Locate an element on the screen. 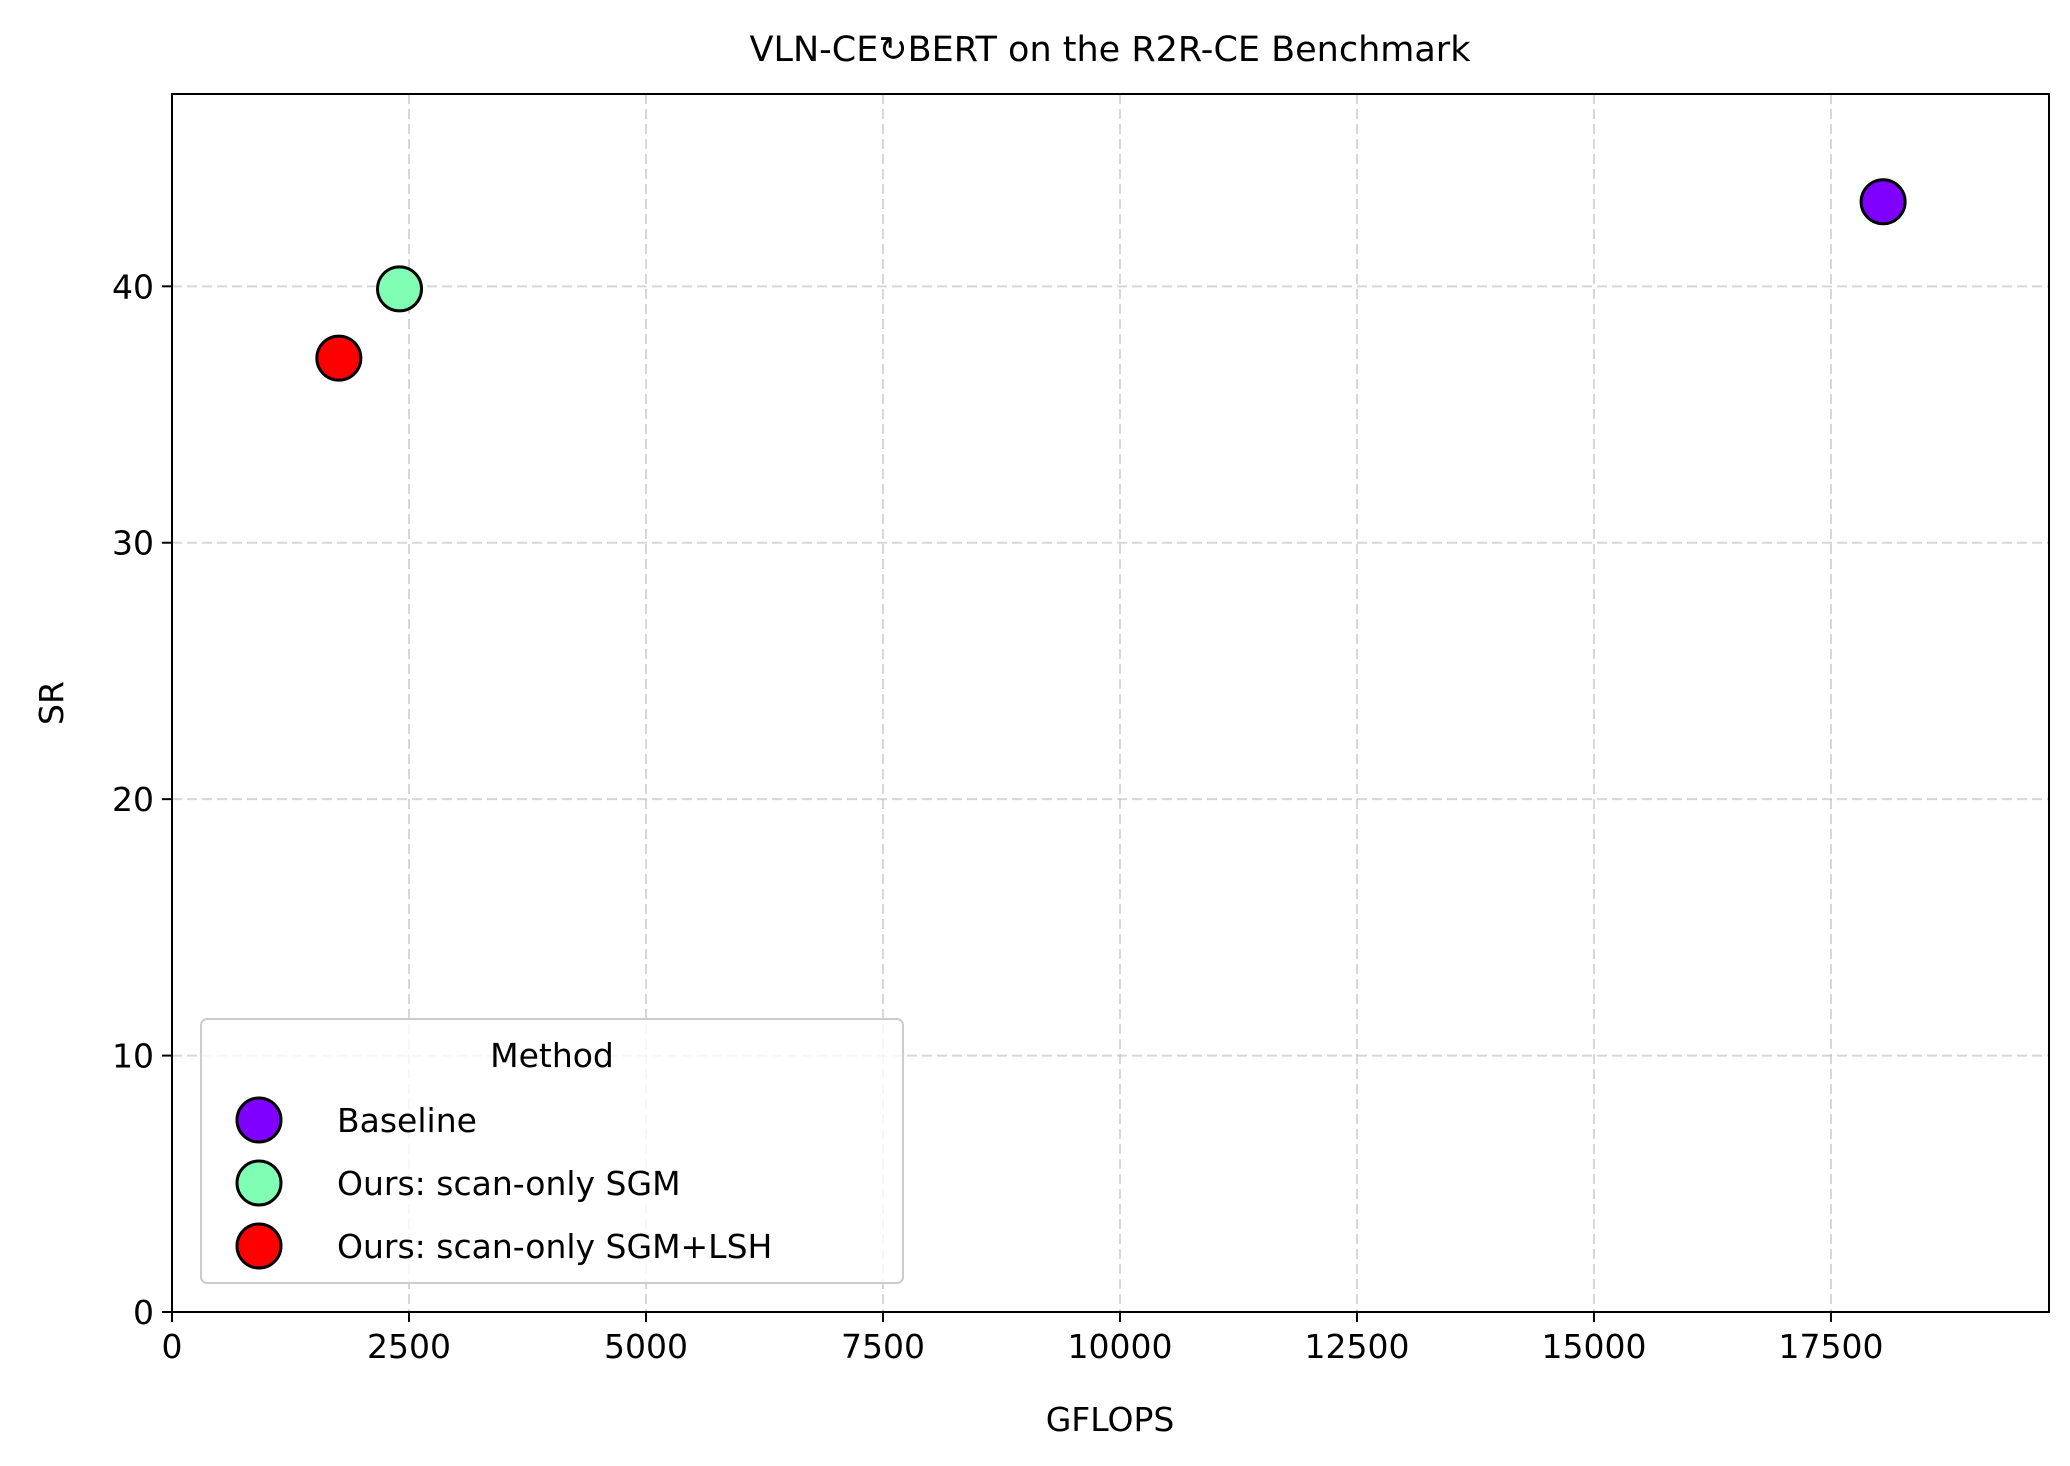  data-points is located at coordinates (1111, 280).